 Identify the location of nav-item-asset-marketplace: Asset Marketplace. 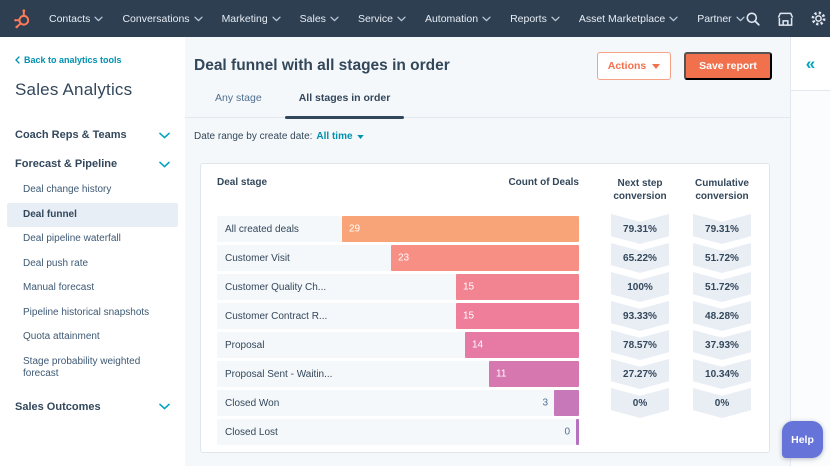
(628, 19).